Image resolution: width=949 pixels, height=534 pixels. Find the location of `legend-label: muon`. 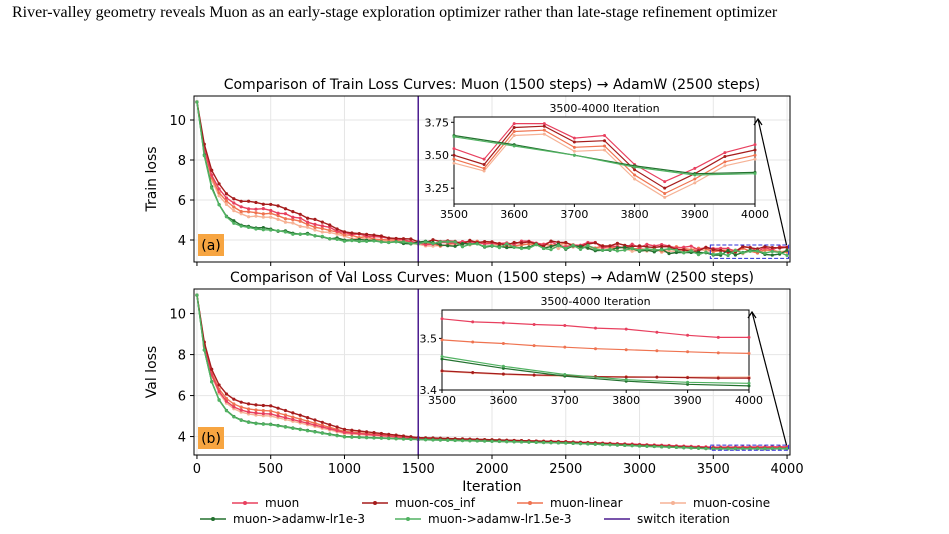

legend-label: muon is located at coordinates (282, 503).